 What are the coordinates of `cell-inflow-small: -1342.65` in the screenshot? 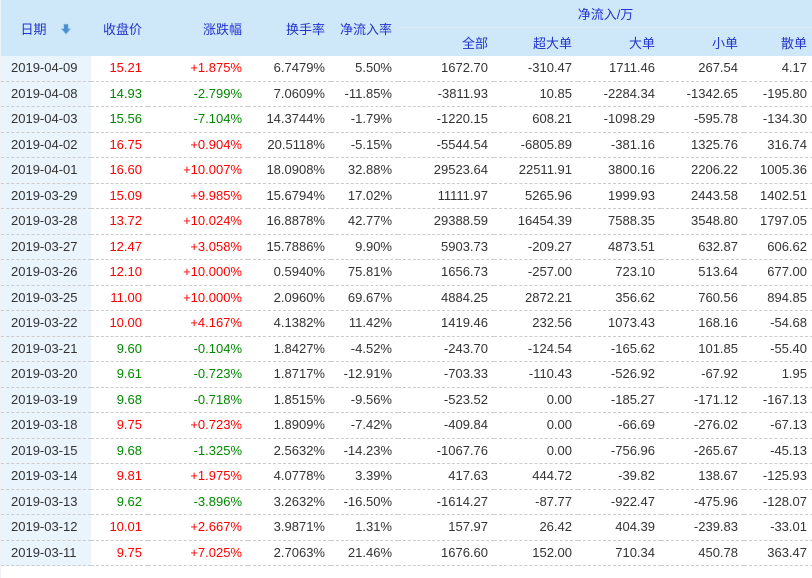 It's located at (702, 94).